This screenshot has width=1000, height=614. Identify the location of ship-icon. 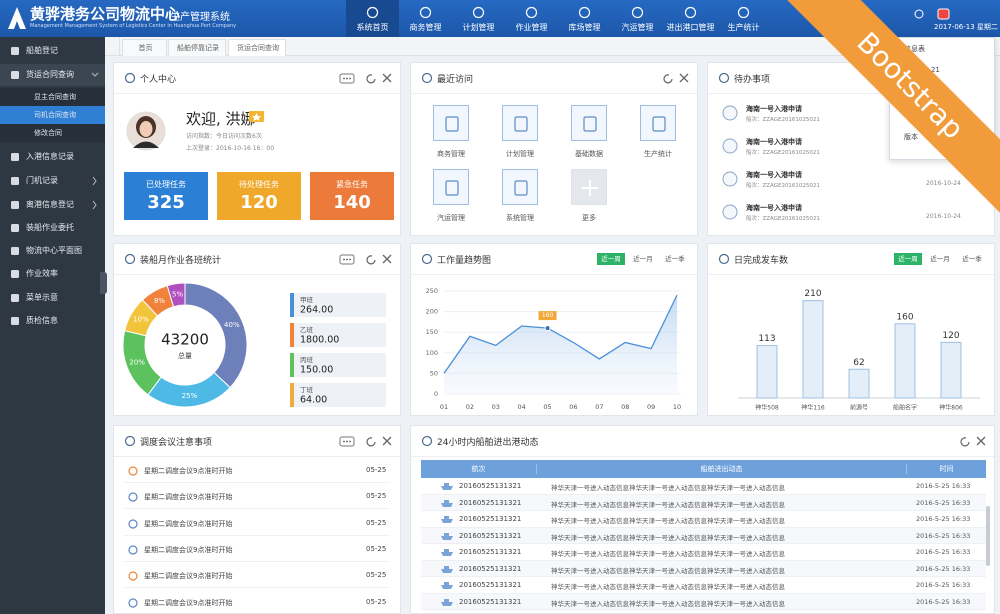
(447, 585).